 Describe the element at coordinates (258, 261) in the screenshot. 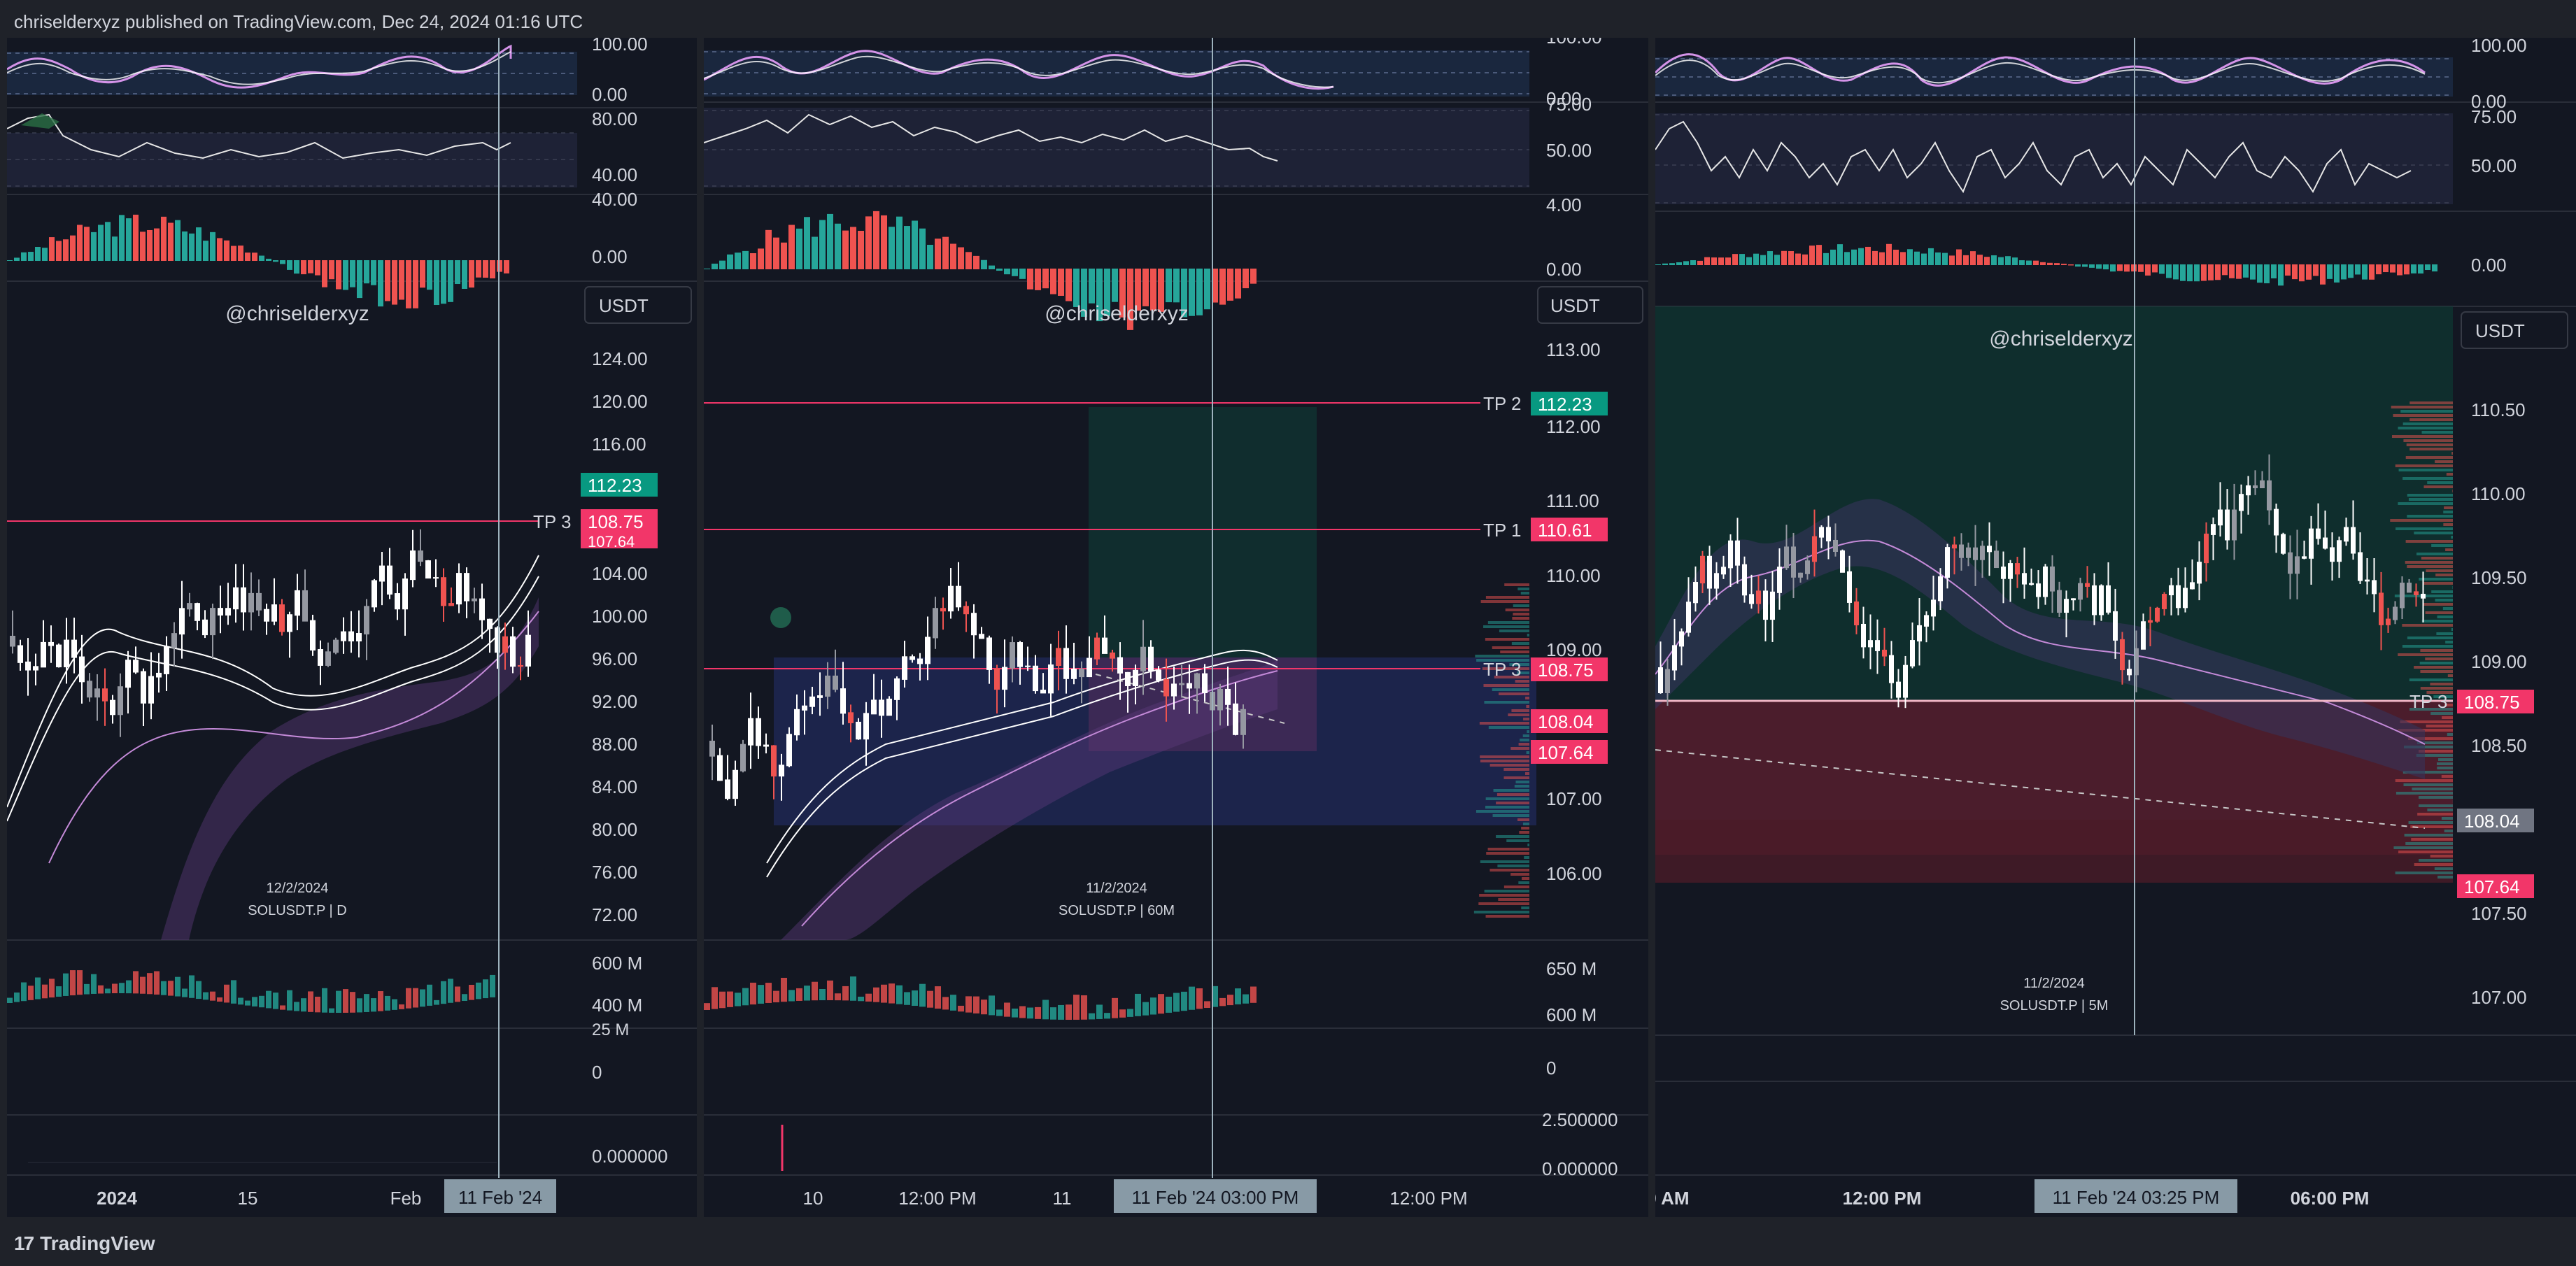

I see `macd-histogram` at that location.